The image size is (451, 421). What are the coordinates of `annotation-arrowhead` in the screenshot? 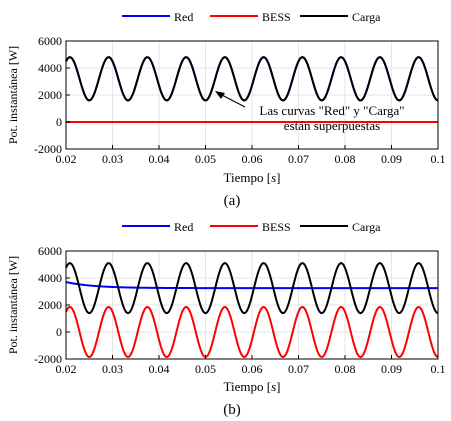 It's located at (220, 95).